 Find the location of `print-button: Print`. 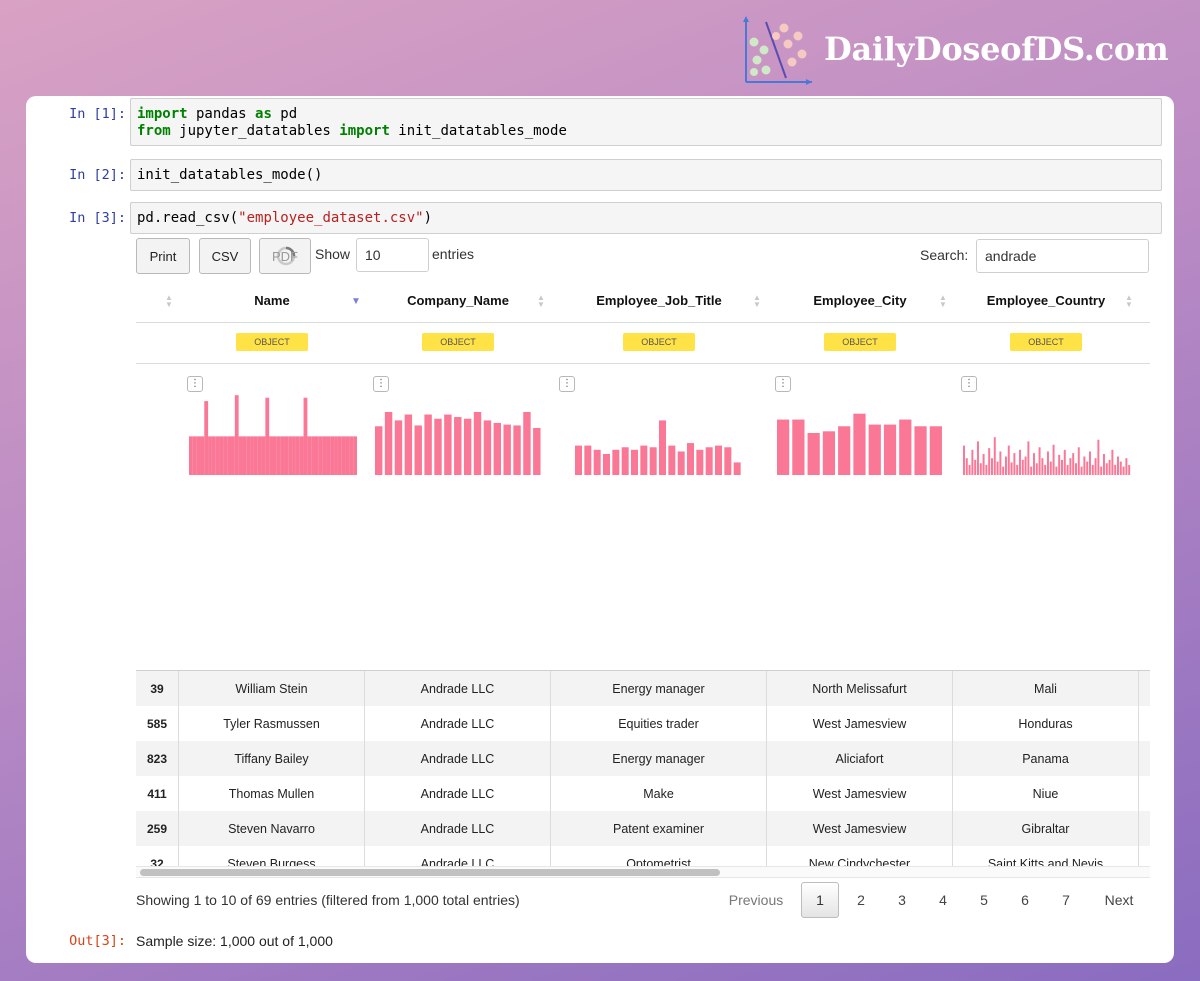

print-button: Print is located at coordinates (163, 256).